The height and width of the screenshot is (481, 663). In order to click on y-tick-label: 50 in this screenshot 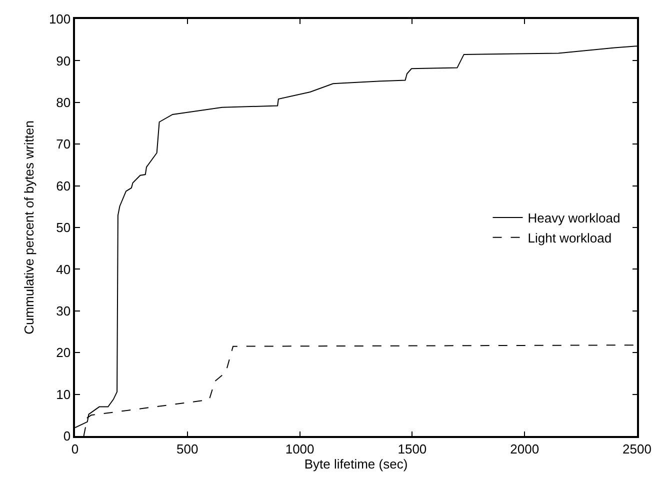, I will do `click(63, 228)`.